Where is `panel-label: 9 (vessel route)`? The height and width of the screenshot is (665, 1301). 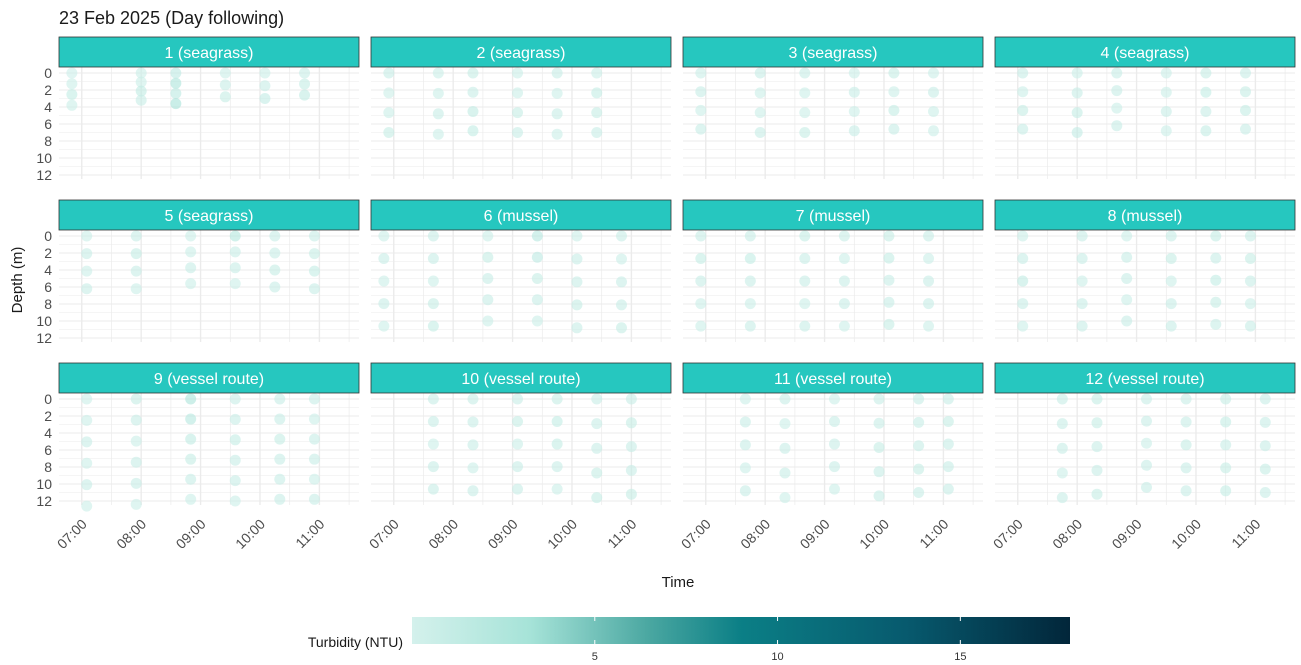
panel-label: 9 (vessel route) is located at coordinates (209, 379).